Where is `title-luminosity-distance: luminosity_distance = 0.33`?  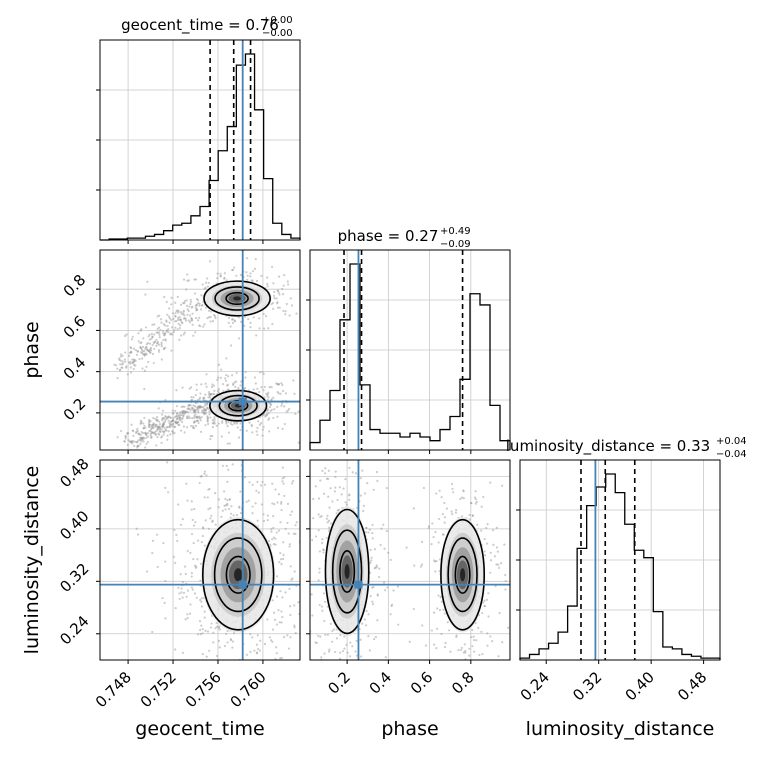
title-luminosity-distance: luminosity_distance = 0.33 is located at coordinates (608, 446).